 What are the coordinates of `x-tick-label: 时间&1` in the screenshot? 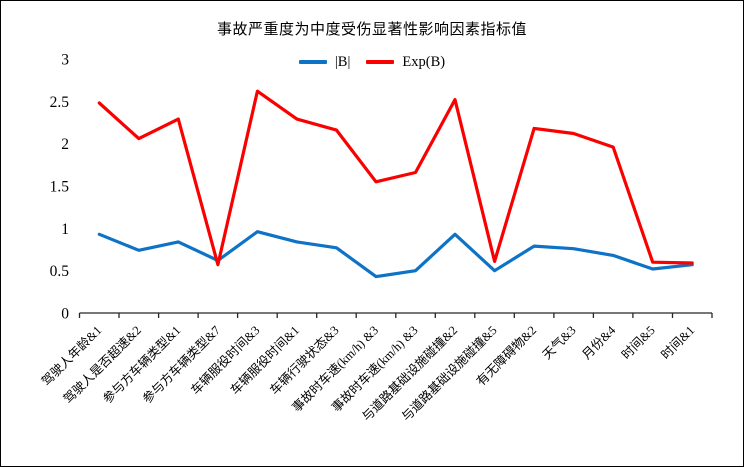 It's located at (677, 342).